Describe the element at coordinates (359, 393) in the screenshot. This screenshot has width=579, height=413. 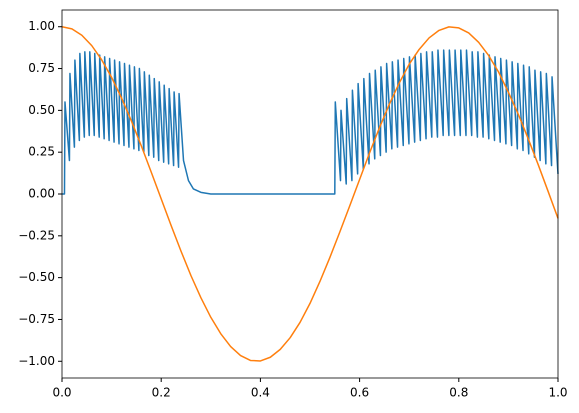
I see `x-tick-label: 0.6` at that location.